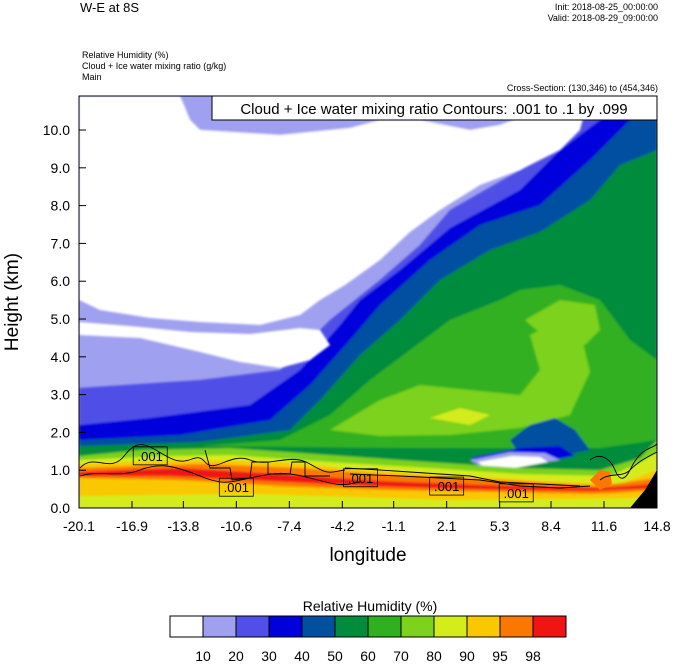 This screenshot has width=674, height=667. I want to click on y-tick-label: 4.0, so click(61, 357).